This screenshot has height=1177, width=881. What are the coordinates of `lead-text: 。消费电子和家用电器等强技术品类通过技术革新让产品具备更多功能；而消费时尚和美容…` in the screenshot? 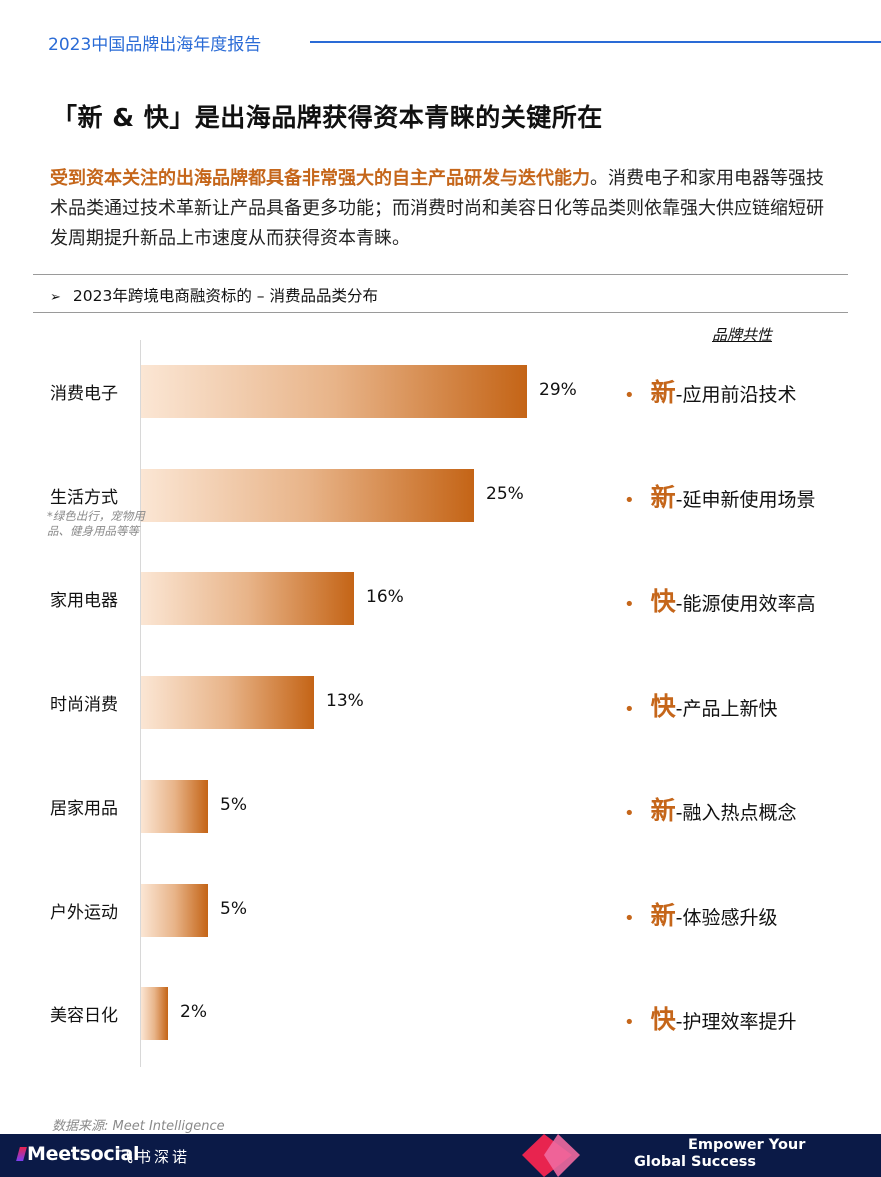 It's located at (437, 208).